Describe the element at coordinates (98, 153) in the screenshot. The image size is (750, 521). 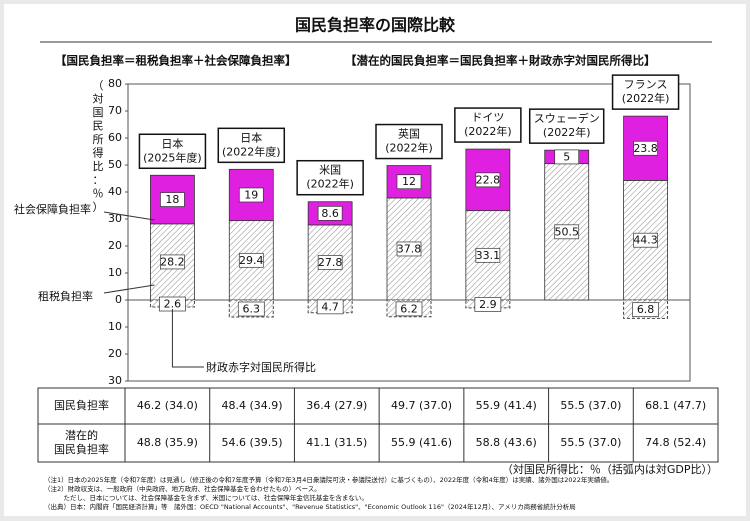
I see `y-axis-label-char: 得` at that location.